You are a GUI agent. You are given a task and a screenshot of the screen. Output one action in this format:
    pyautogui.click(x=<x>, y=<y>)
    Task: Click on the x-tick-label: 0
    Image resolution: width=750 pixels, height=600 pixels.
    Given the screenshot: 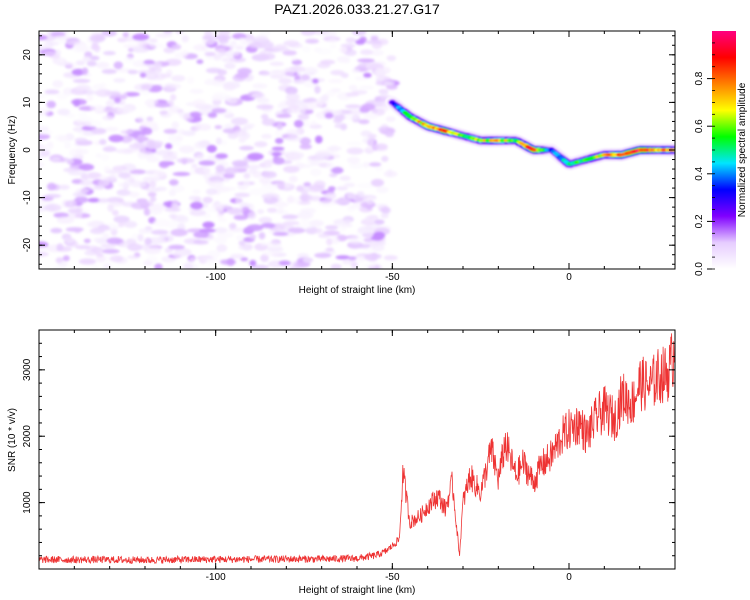 What is the action you would take?
    pyautogui.click(x=569, y=277)
    